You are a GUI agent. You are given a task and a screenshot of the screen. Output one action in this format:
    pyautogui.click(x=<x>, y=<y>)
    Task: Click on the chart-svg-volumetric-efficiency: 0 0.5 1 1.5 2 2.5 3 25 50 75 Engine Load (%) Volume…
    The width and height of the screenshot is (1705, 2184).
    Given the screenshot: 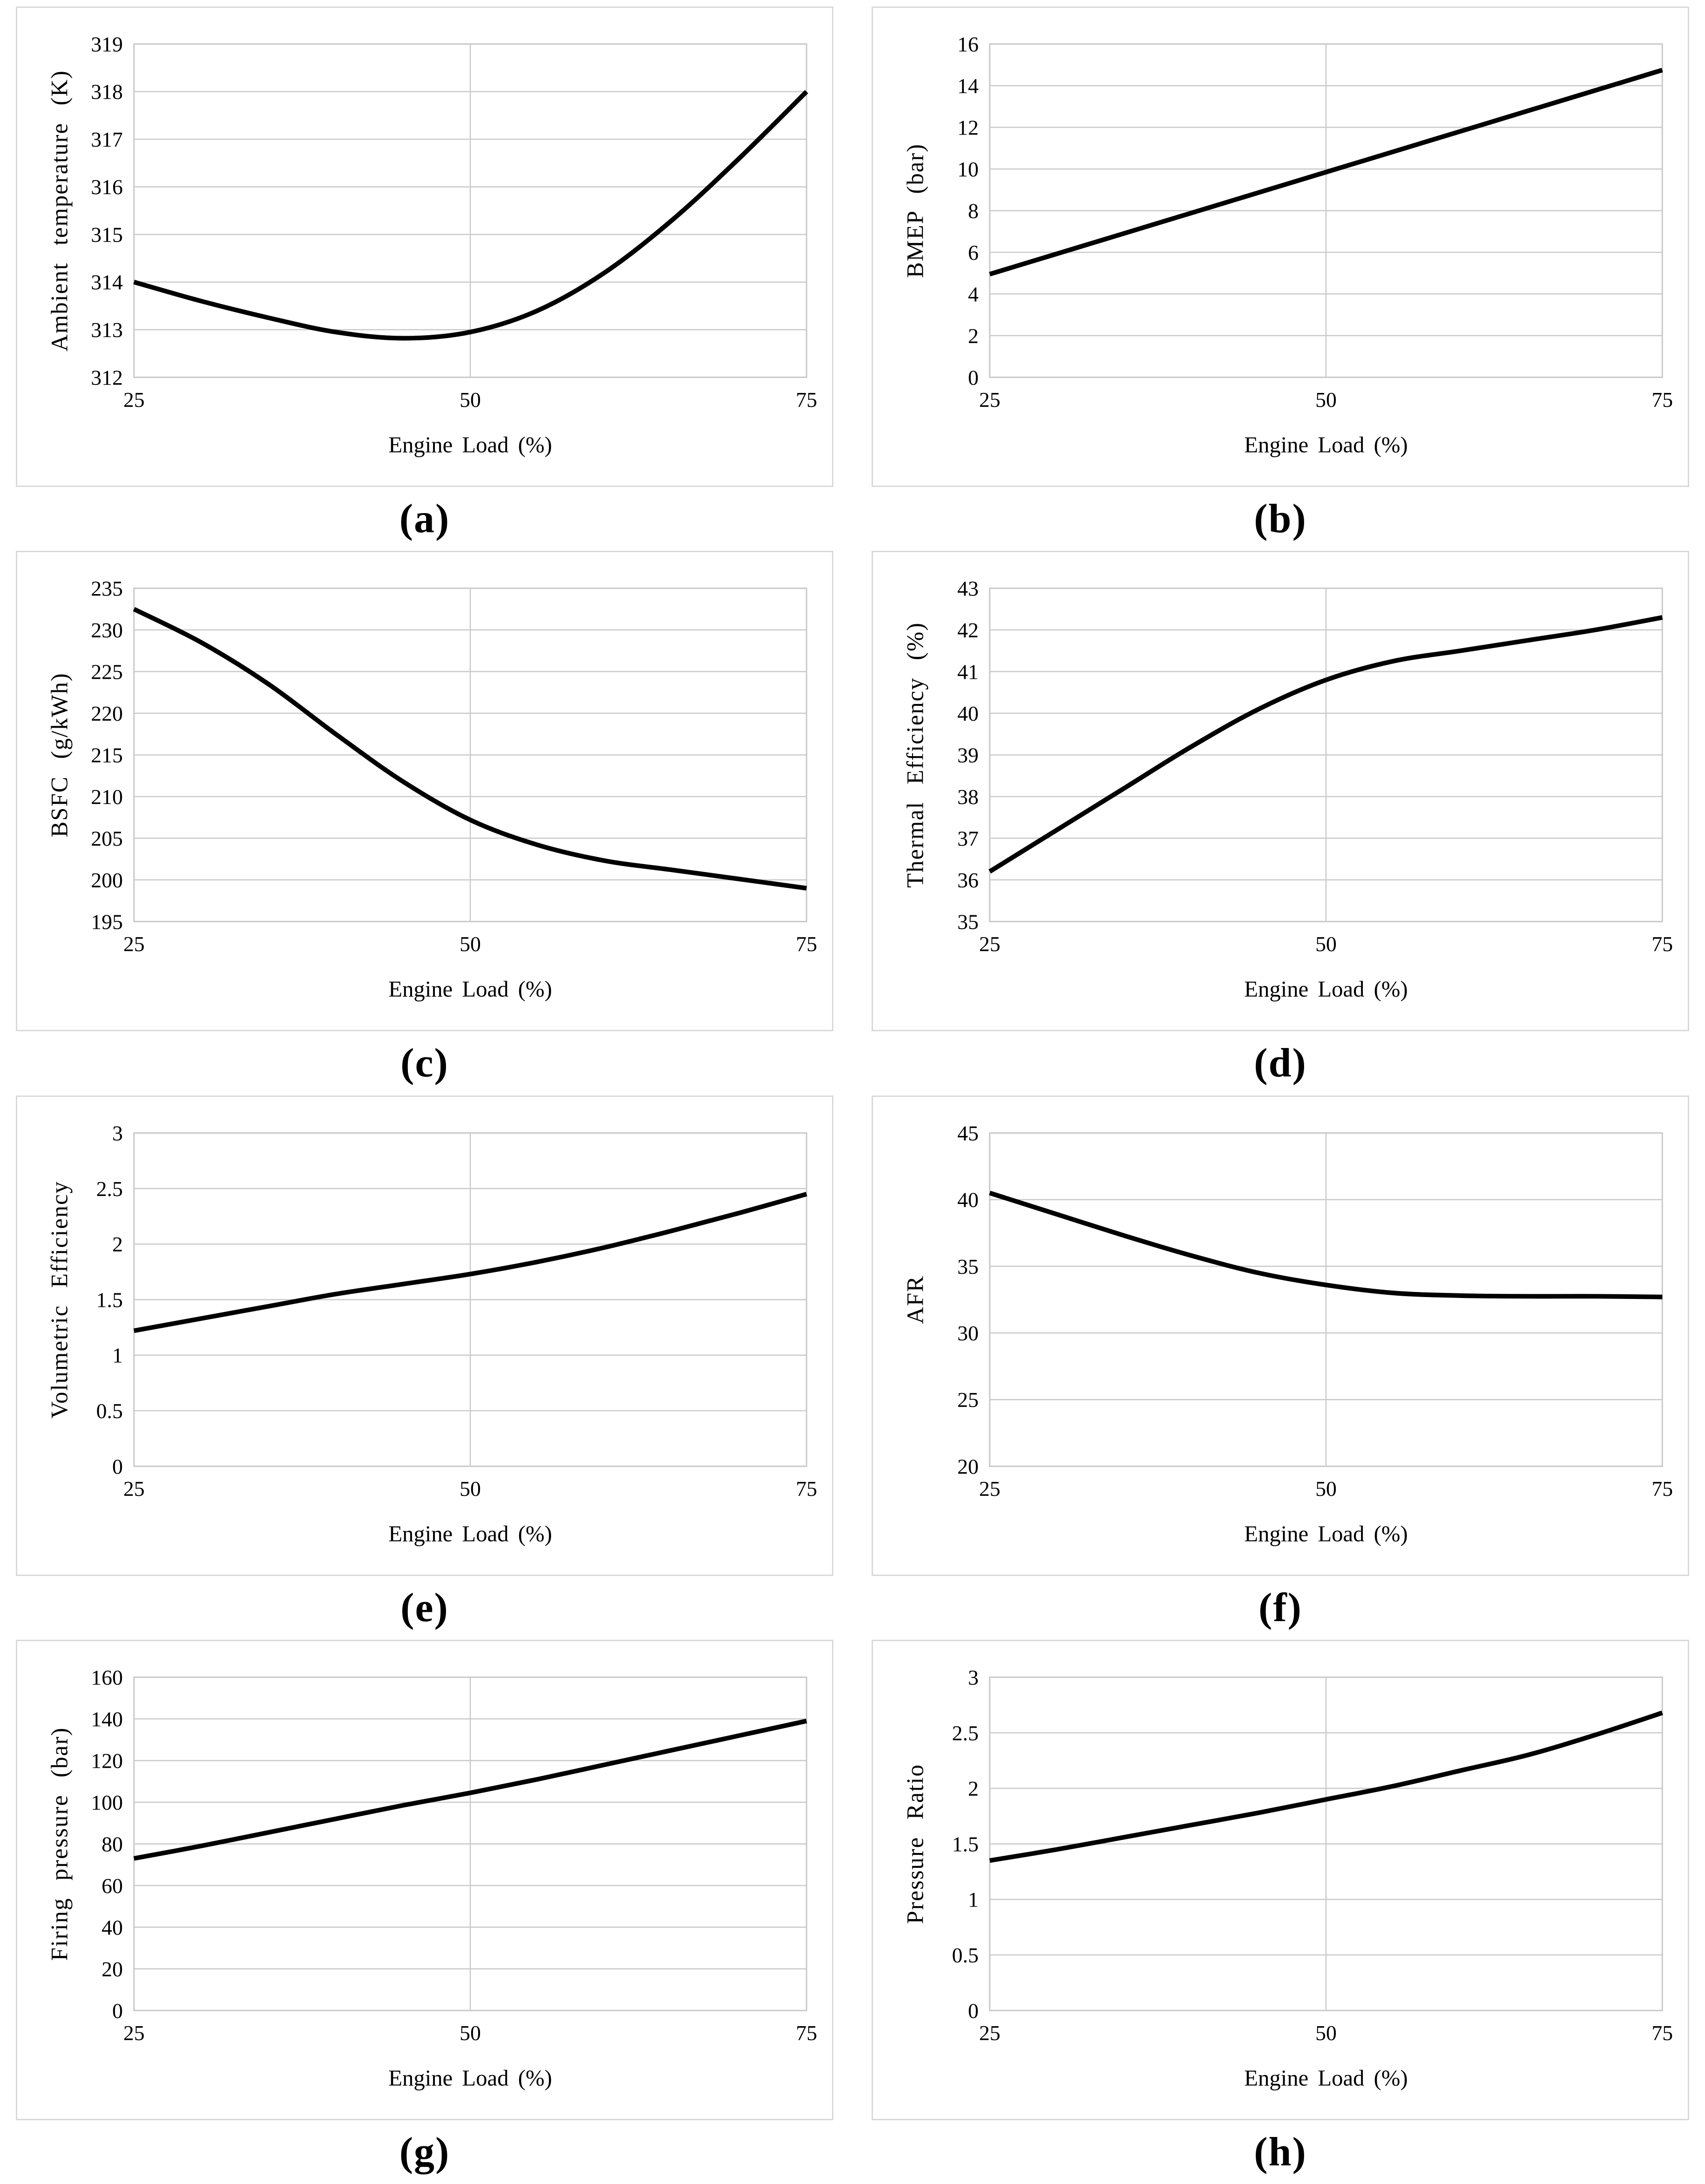 What is the action you would take?
    pyautogui.click(x=424, y=1335)
    